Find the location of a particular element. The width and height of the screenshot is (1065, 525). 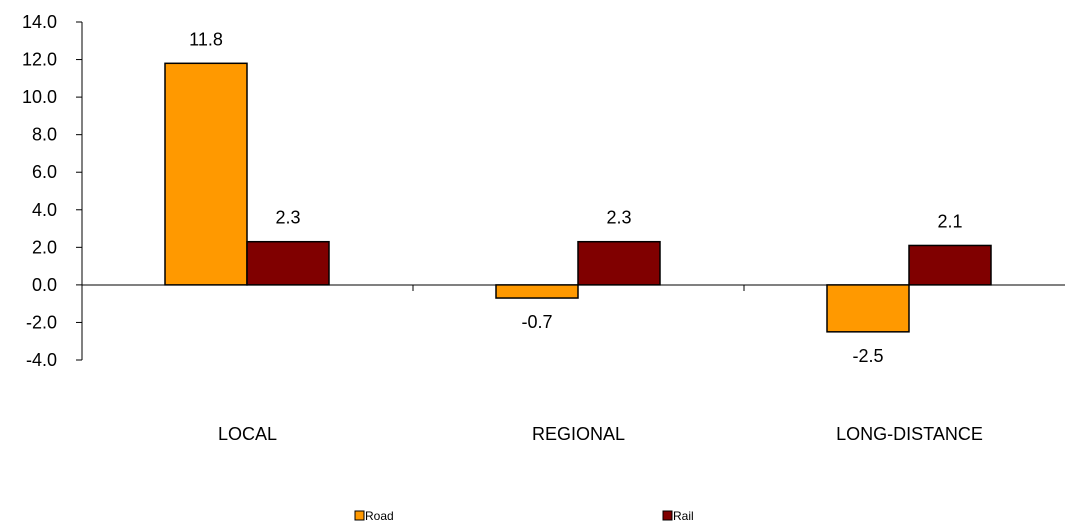

legend-swatch-rail is located at coordinates (667, 515).